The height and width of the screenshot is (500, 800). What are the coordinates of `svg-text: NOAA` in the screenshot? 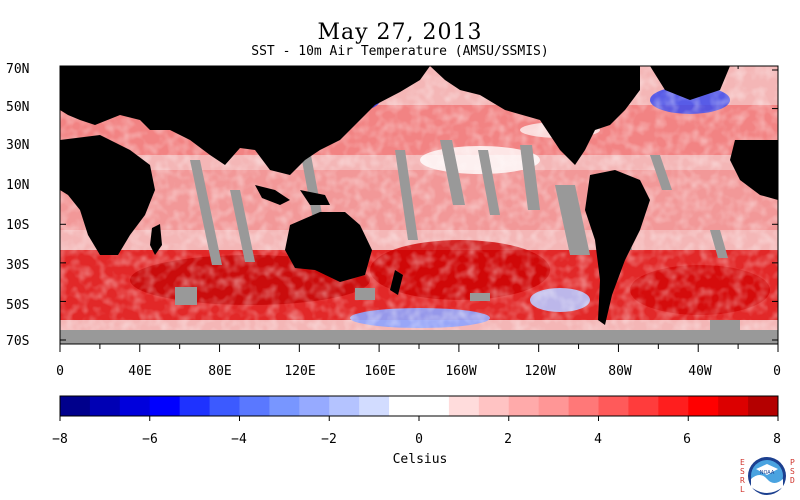 It's located at (767, 473).